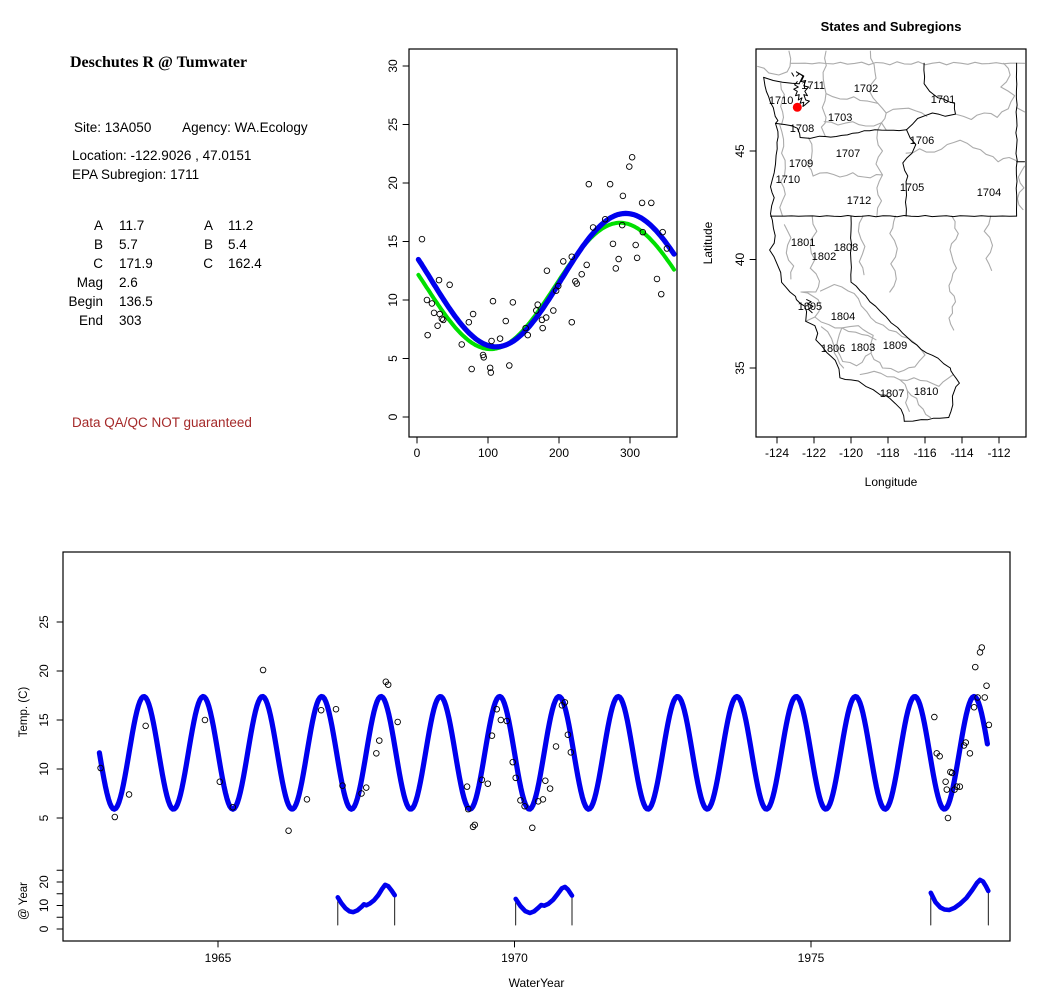 The width and height of the screenshot is (1038, 1001). I want to click on epa-subregion-line: EPA Subregion: 1711, so click(136, 174).